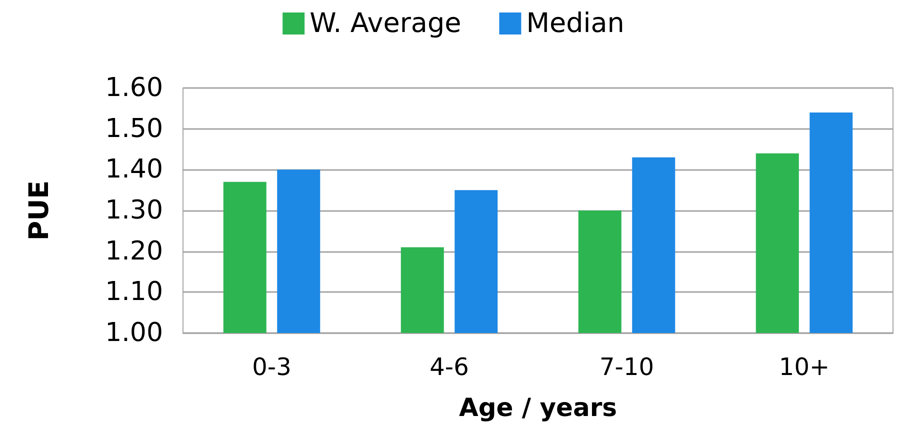 The width and height of the screenshot is (907, 439). I want to click on x-tick-label: 10+, so click(804, 367).